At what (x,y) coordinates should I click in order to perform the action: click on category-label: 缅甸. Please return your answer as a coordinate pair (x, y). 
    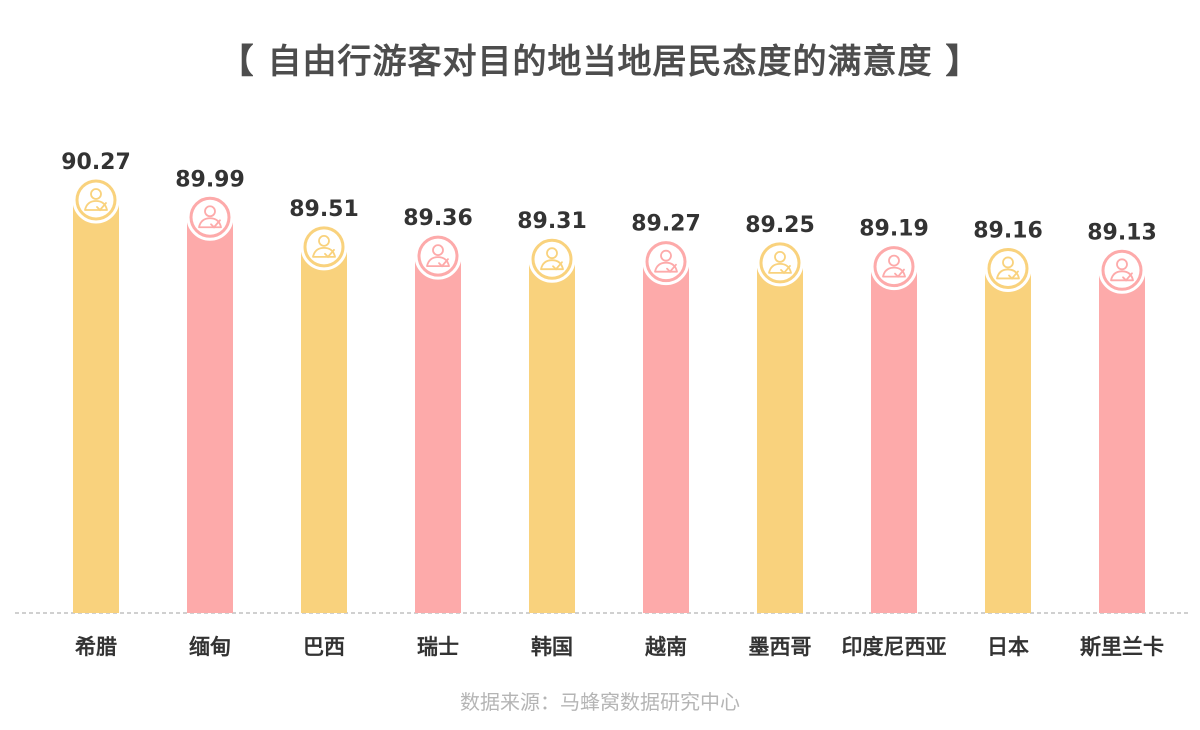
    Looking at the image, I should click on (210, 647).